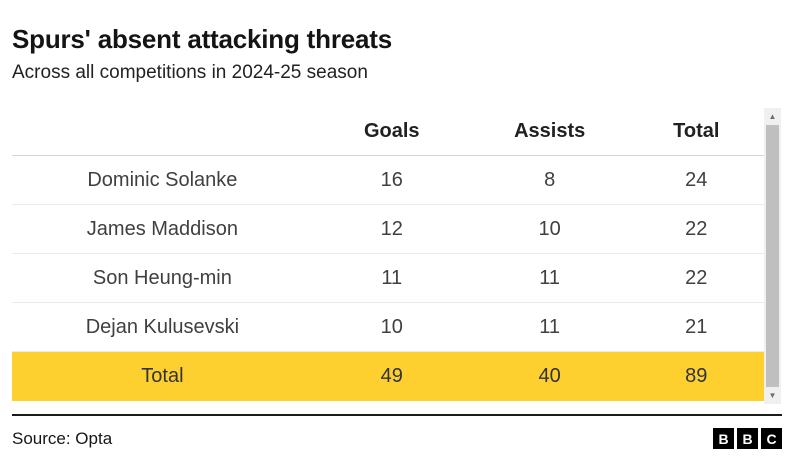  I want to click on assists-value: 8, so click(550, 179).